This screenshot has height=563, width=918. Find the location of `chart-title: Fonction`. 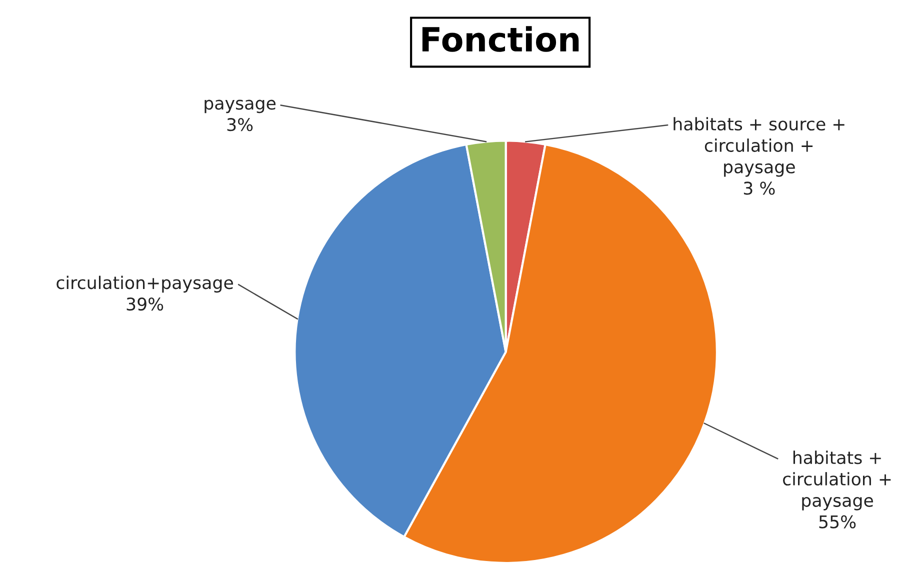

chart-title: Fonction is located at coordinates (500, 39).